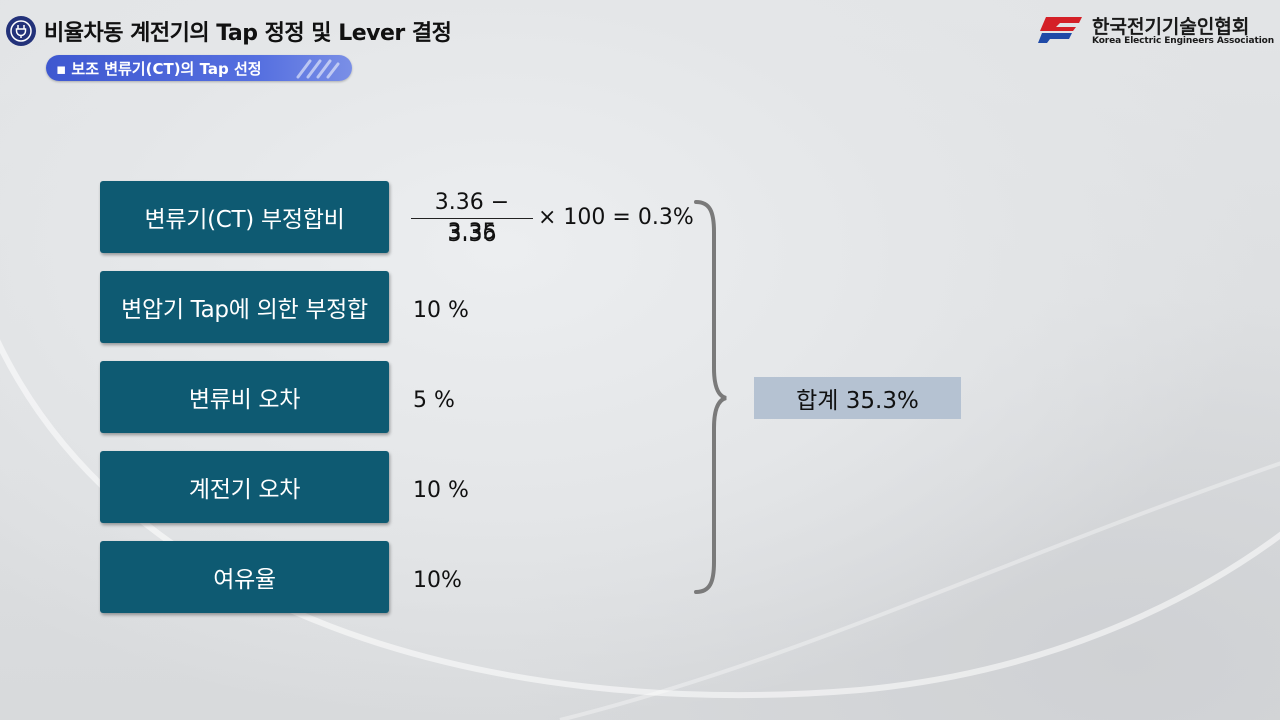 The height and width of the screenshot is (720, 1280). Describe the element at coordinates (244, 400) in the screenshot. I see `item-label: 변류비 오차` at that location.